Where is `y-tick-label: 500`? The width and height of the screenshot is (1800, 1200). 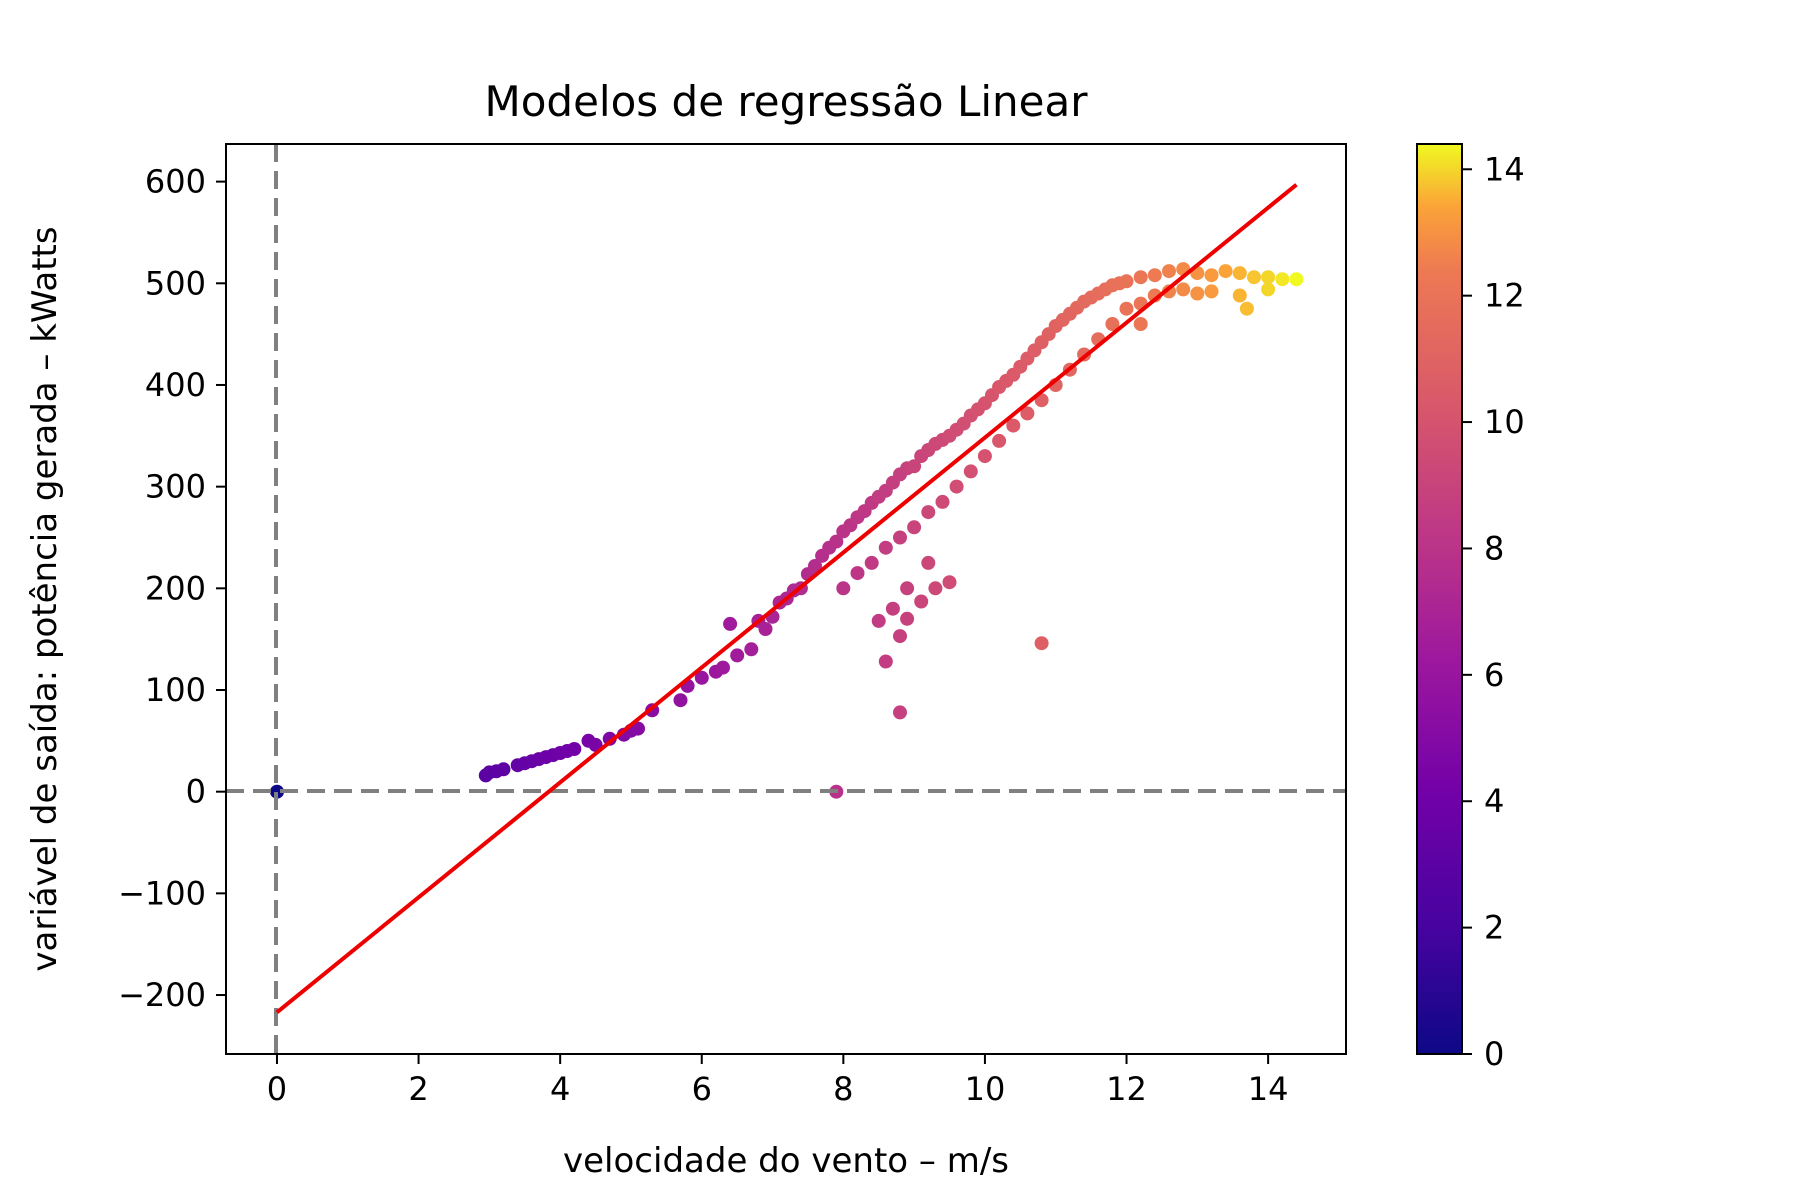
y-tick-label: 500 is located at coordinates (175, 283).